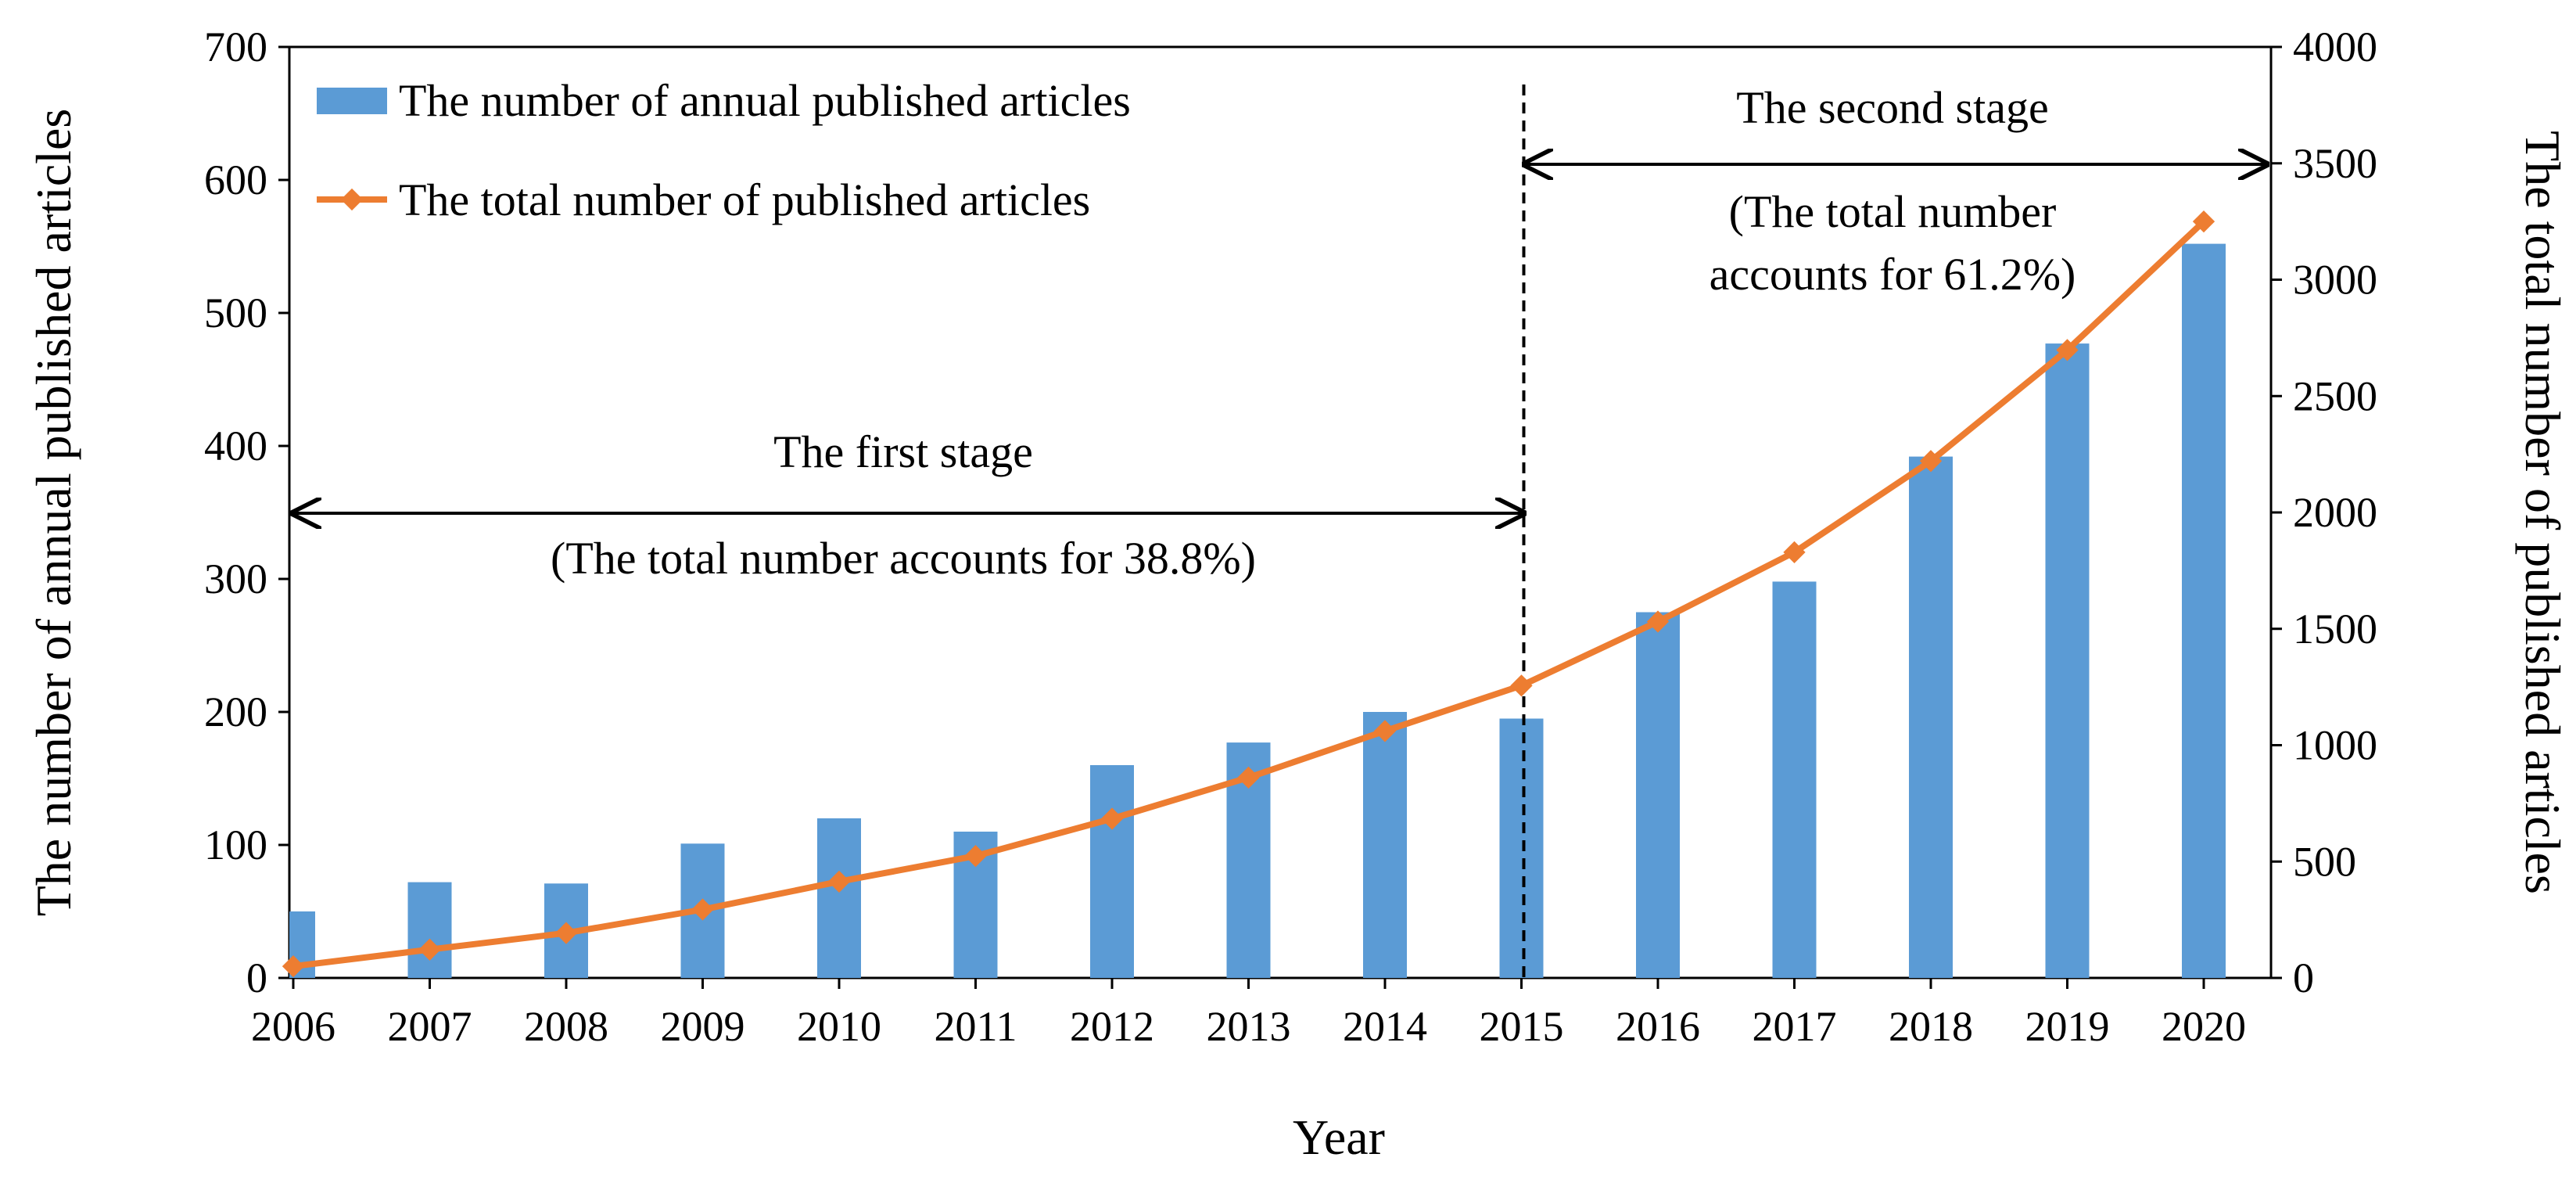 This screenshot has height=1179, width=2576. Describe the element at coordinates (1385, 731) in the screenshot. I see `line-point-2014` at that location.